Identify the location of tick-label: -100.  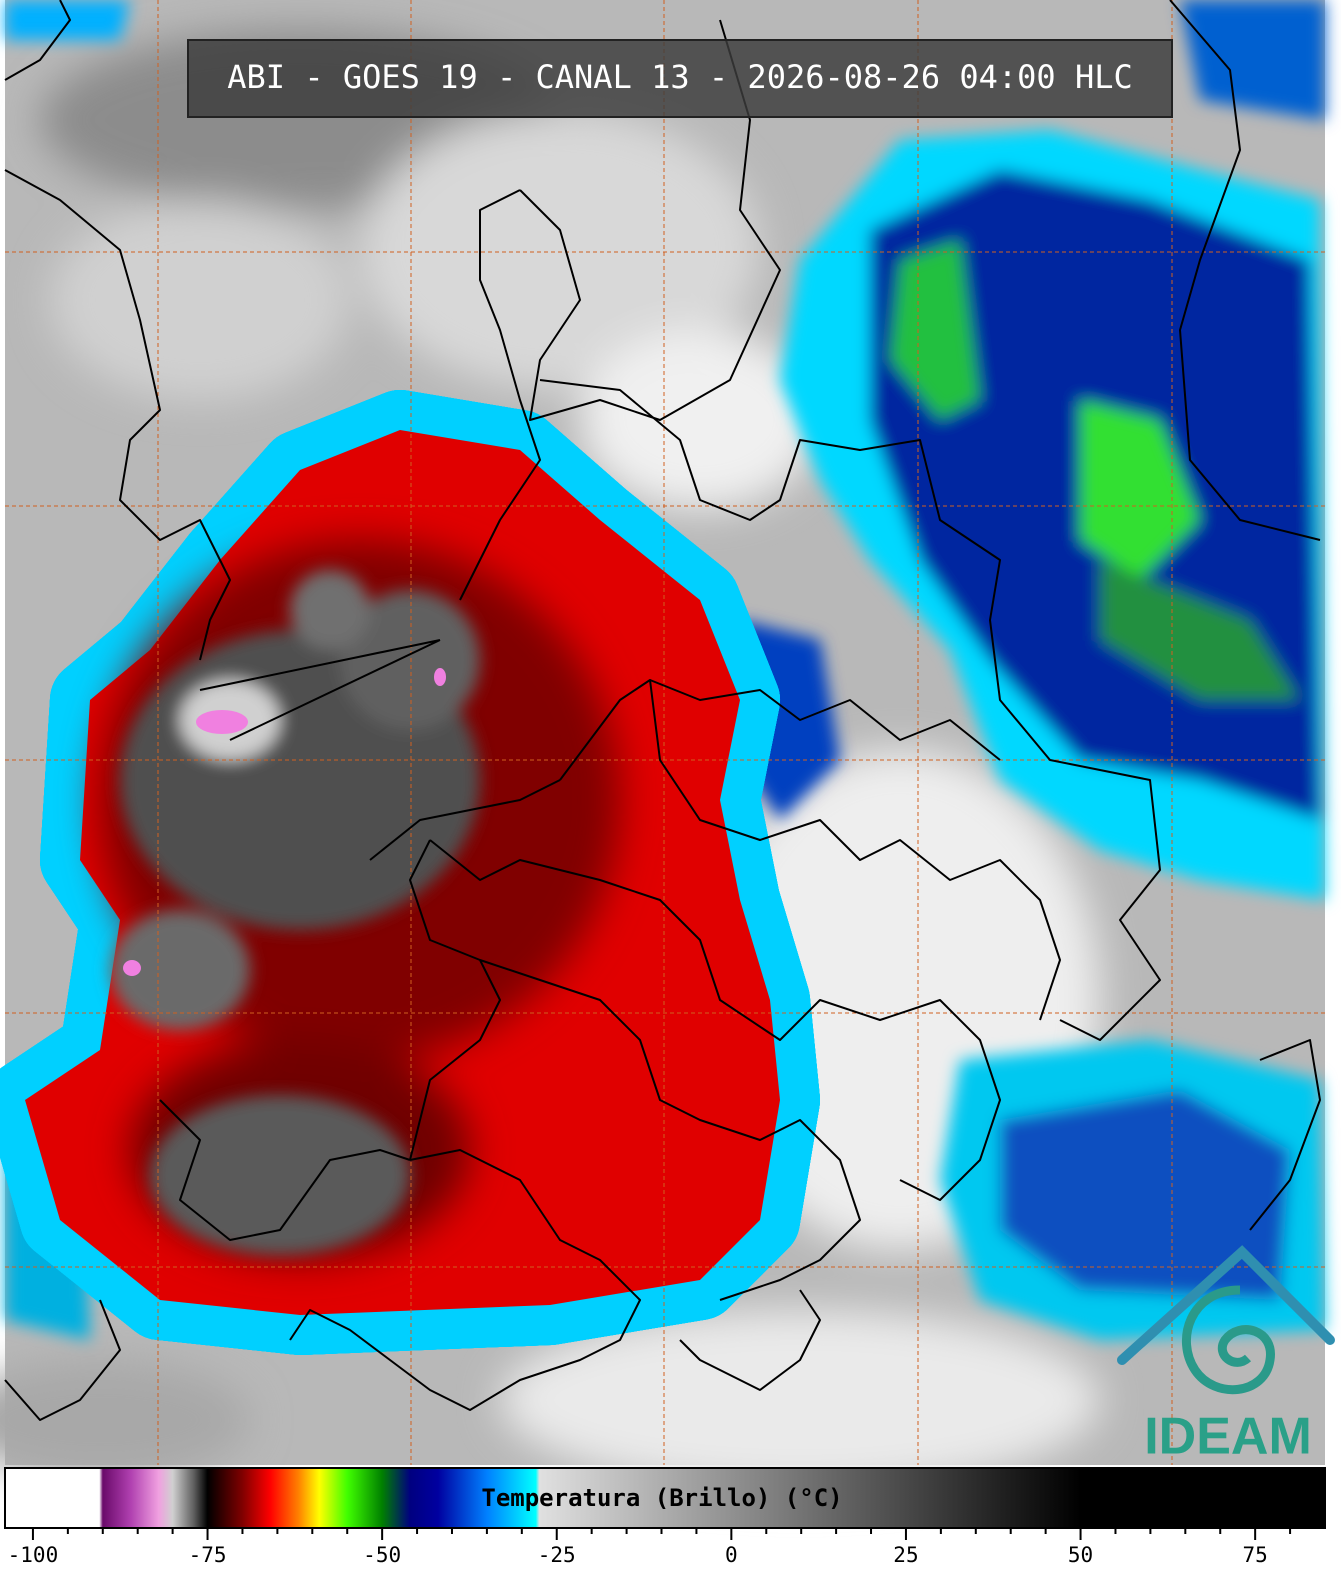
(33, 1555).